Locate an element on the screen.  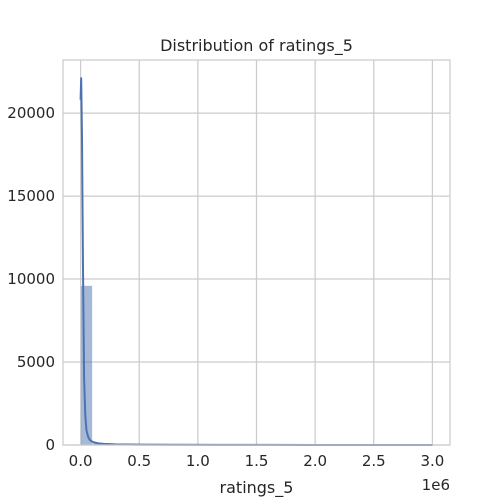
x-axis-label: ratings_5 is located at coordinates (257, 488).